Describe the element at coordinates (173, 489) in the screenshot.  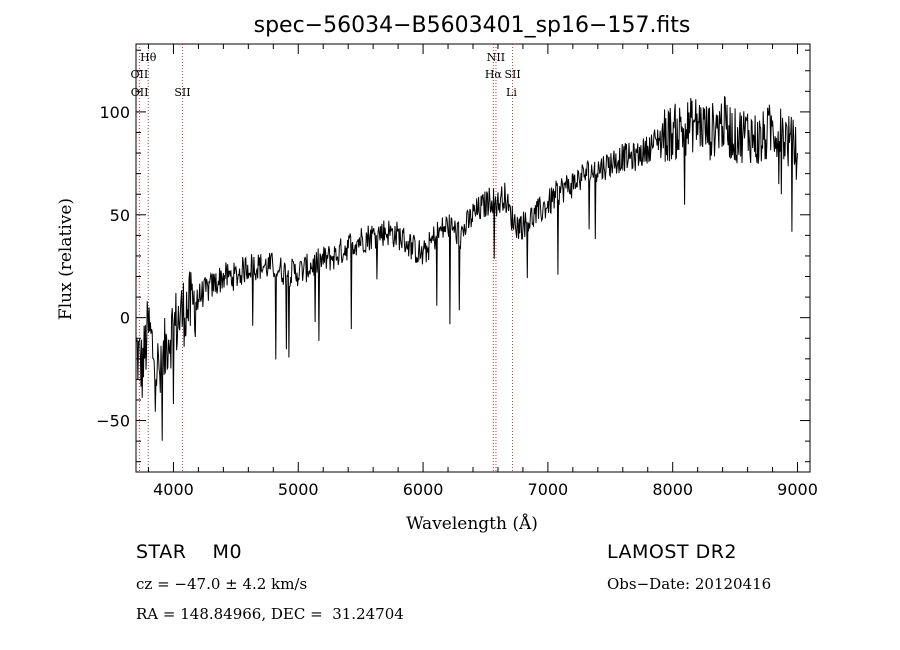
I see `x-tick-label: 4000` at that location.